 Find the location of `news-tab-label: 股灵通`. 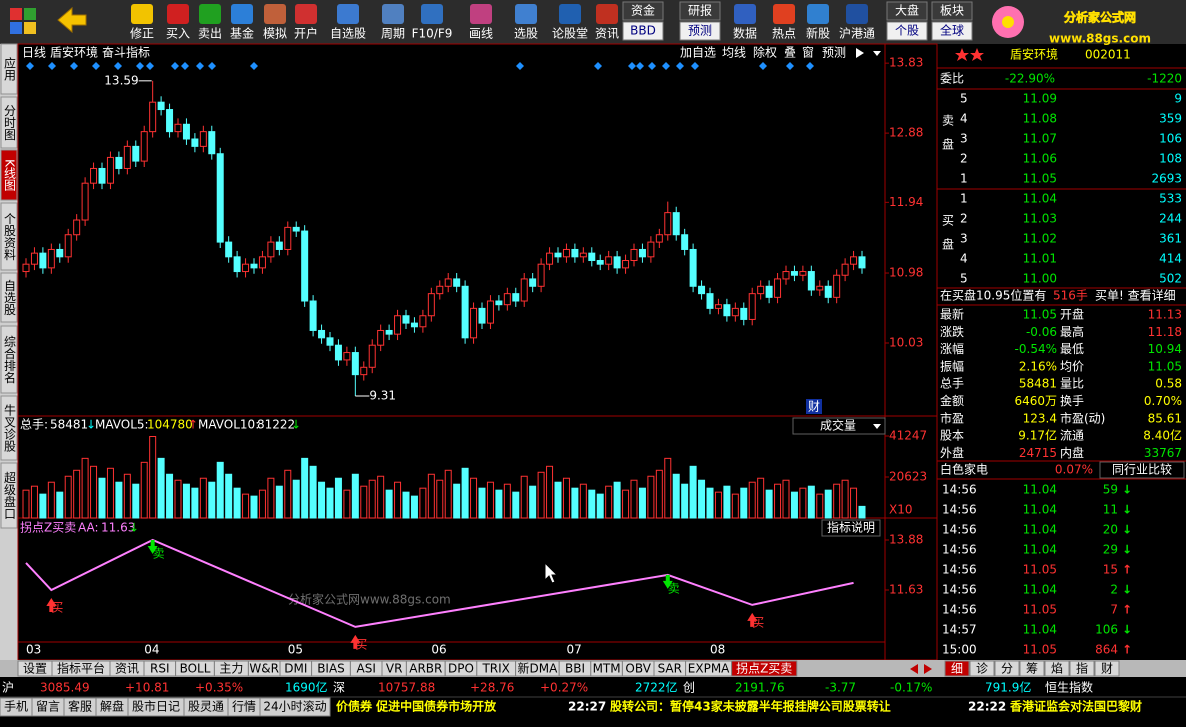

news-tab-label: 股灵通 is located at coordinates (206, 707).